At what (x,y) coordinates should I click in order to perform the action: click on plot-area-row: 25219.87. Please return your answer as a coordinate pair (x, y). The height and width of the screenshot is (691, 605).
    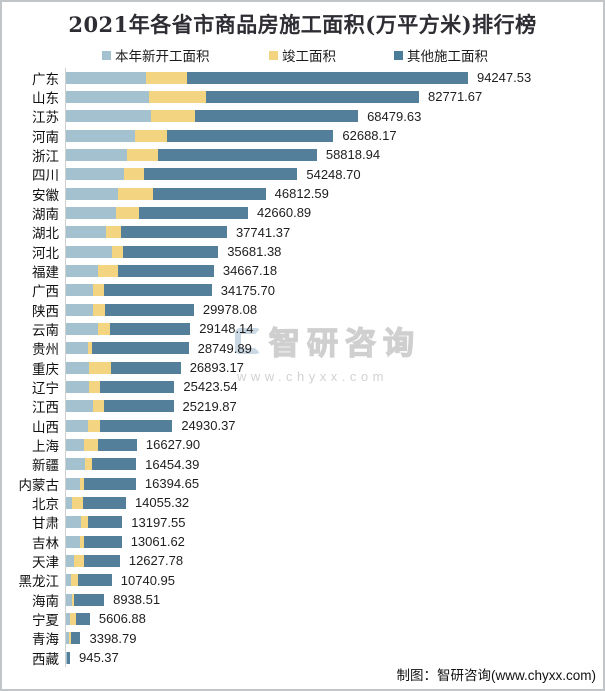
    Looking at the image, I should click on (334, 406).